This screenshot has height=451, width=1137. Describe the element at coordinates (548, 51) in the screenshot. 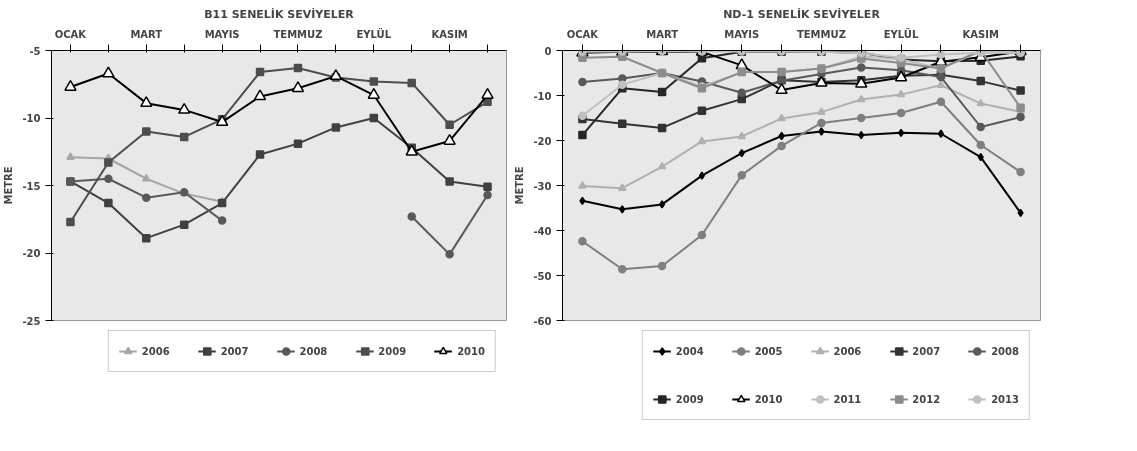

I see `y-tick-label: 0` at that location.